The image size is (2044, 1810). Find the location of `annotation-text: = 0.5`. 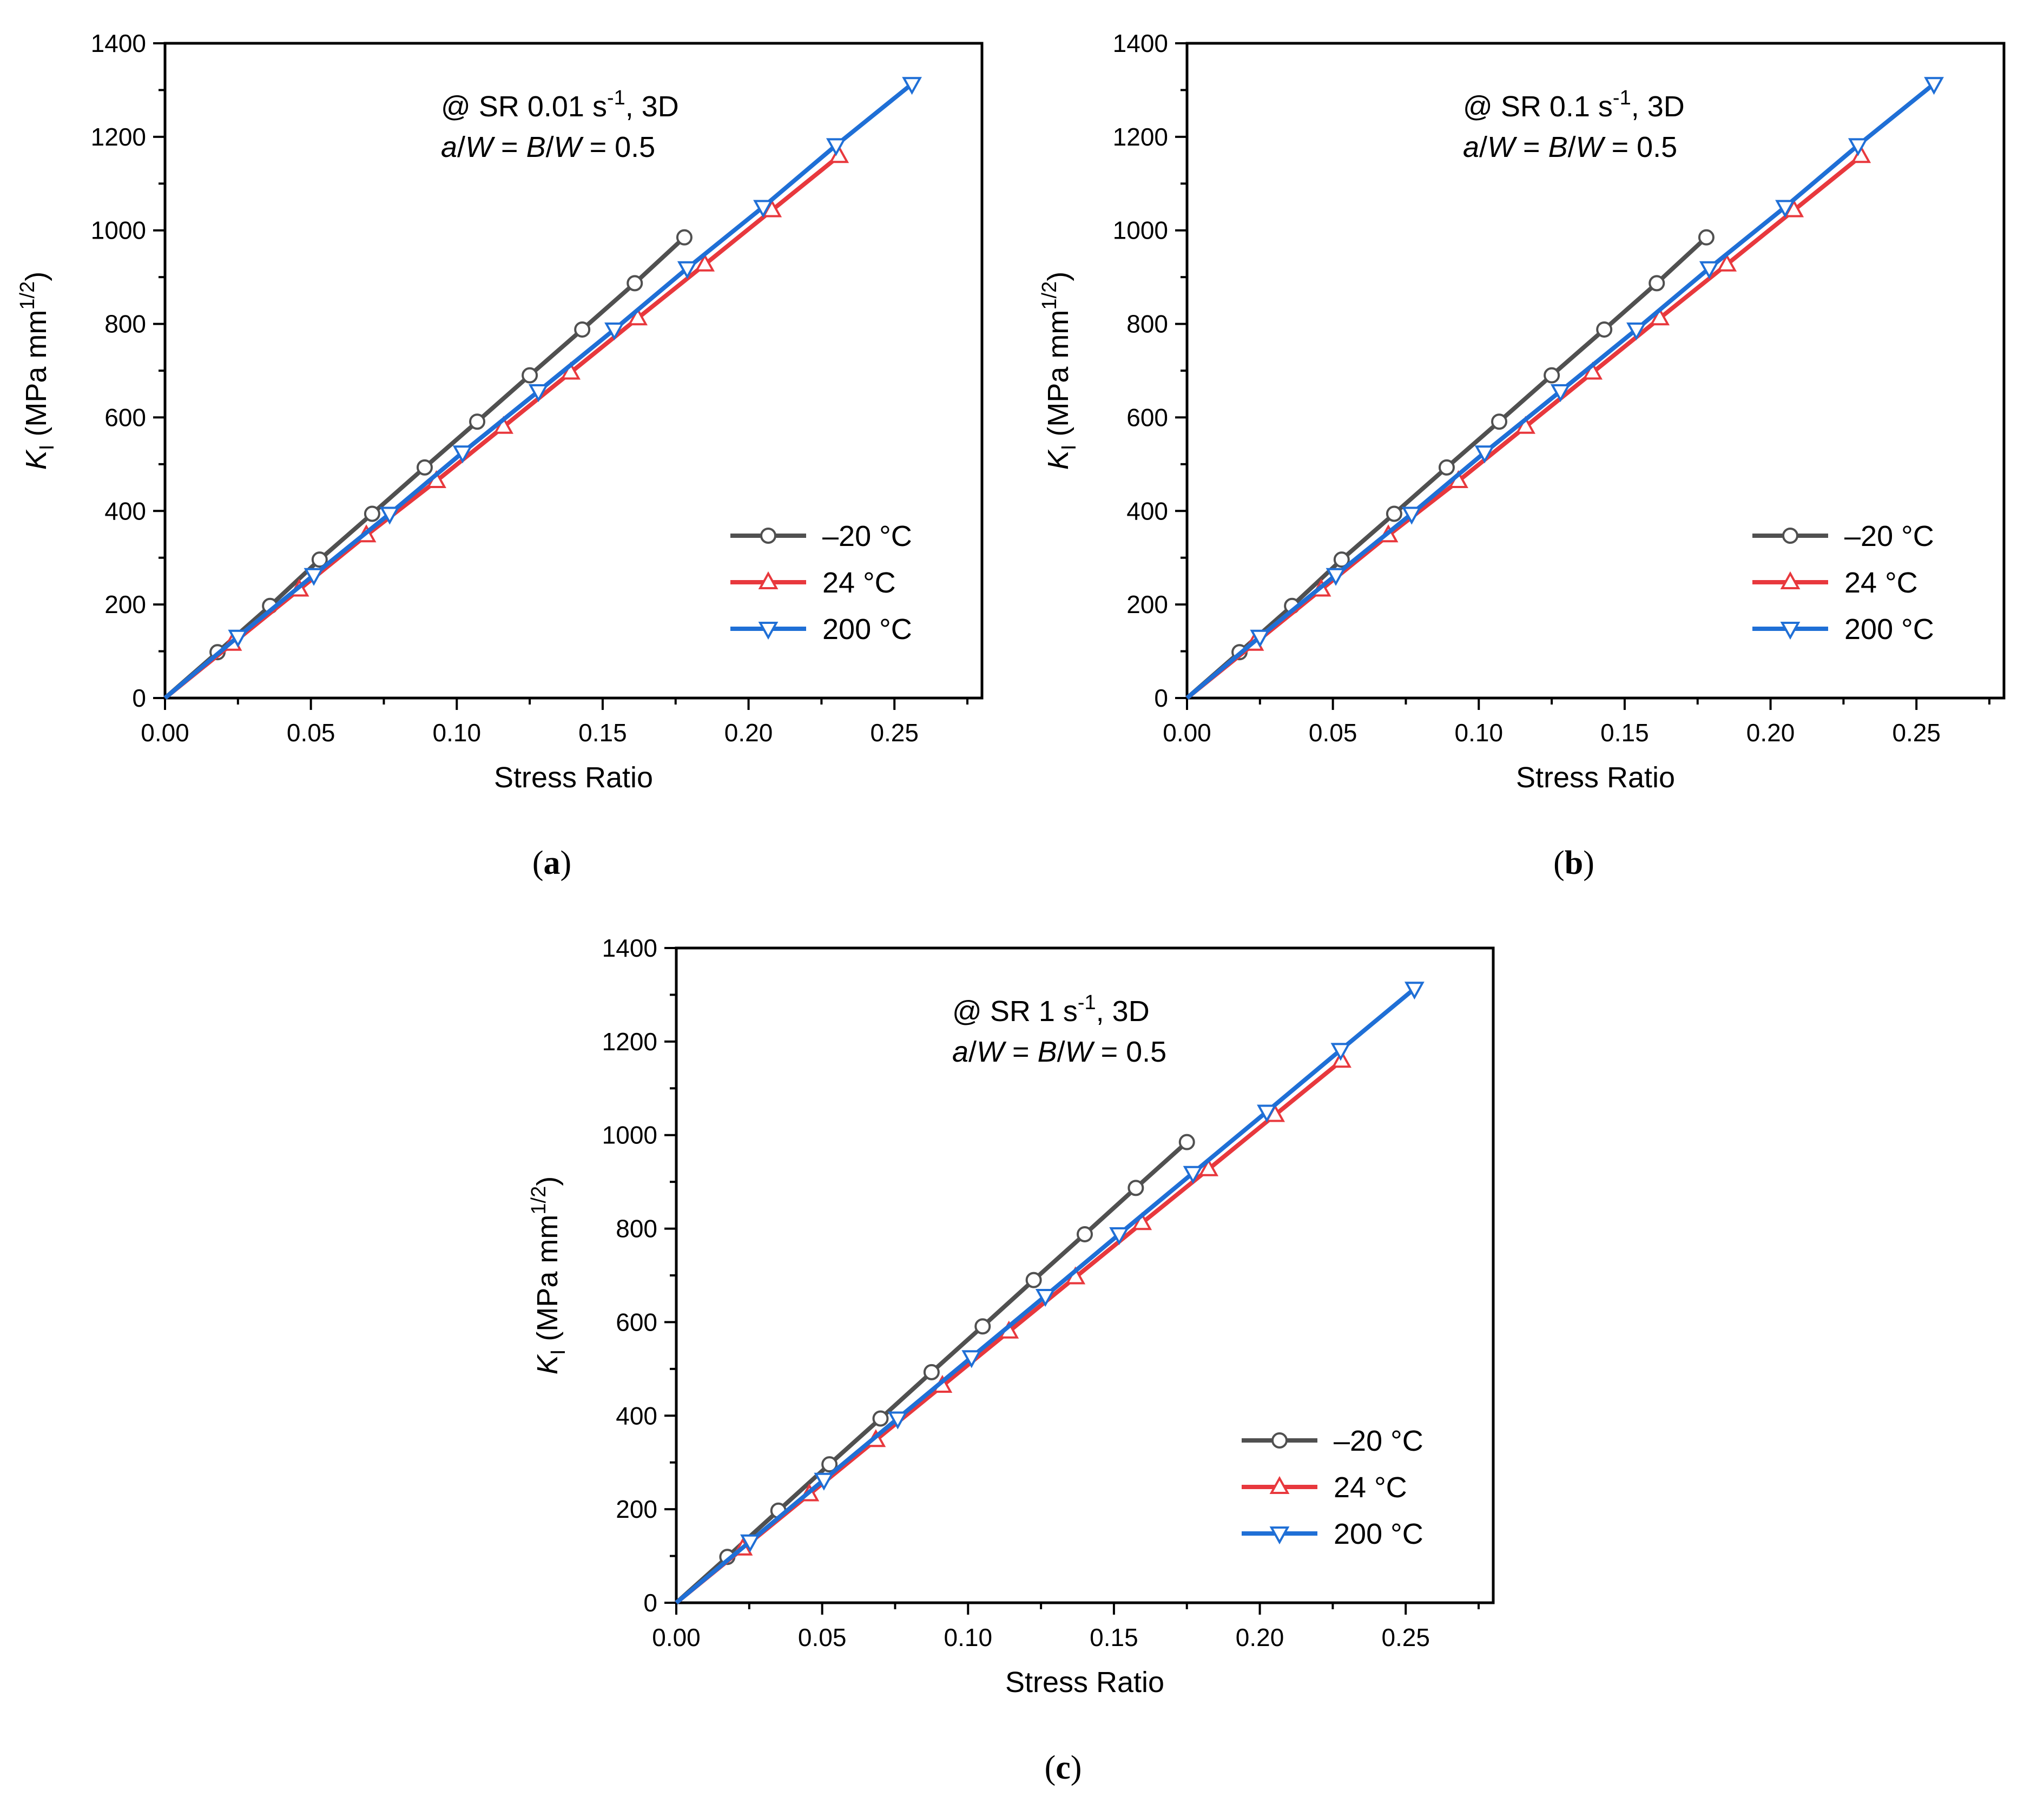

annotation-text: = 0.5 is located at coordinates (619, 147).